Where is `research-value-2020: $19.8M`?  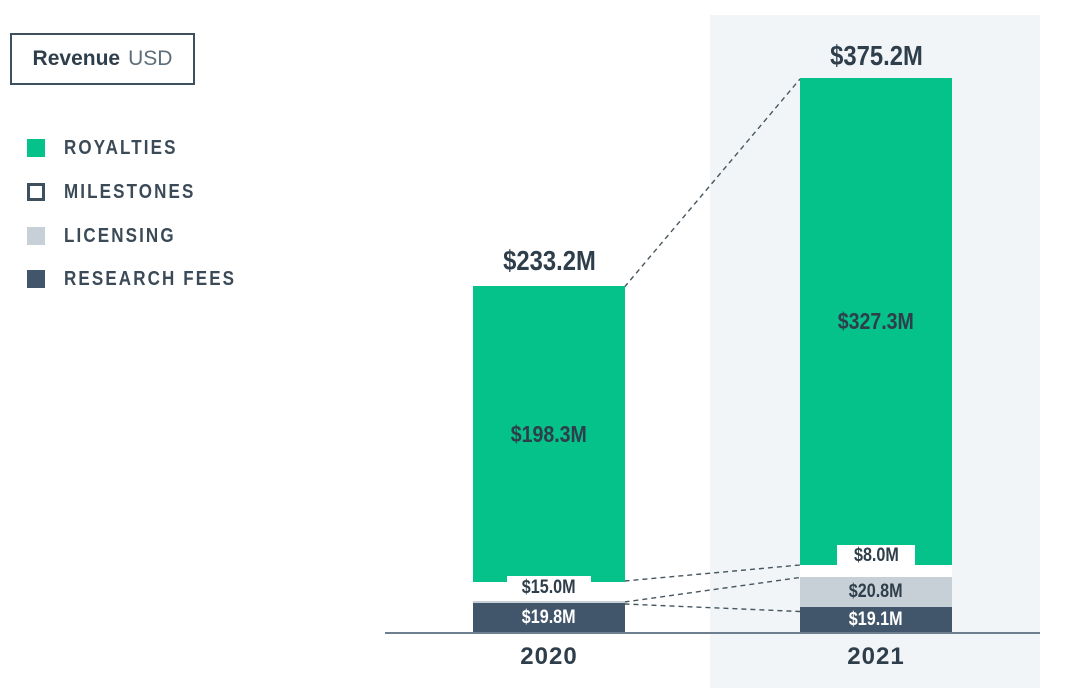
research-value-2020: $19.8M is located at coordinates (549, 617).